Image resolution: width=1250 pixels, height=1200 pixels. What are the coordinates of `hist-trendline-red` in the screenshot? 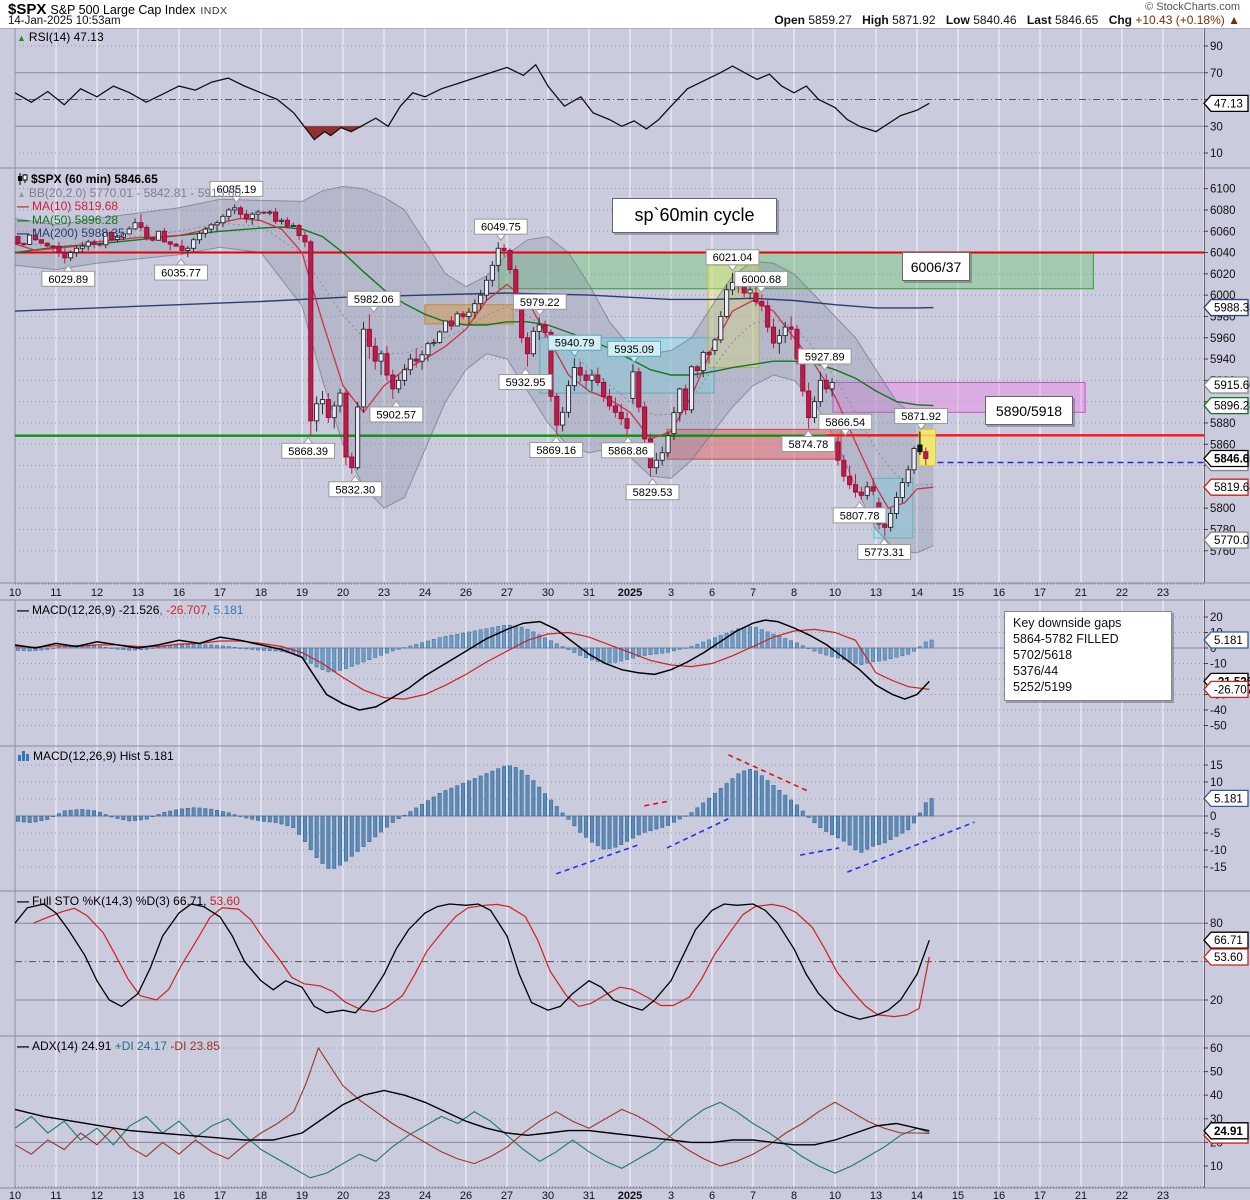 It's located at (658, 803).